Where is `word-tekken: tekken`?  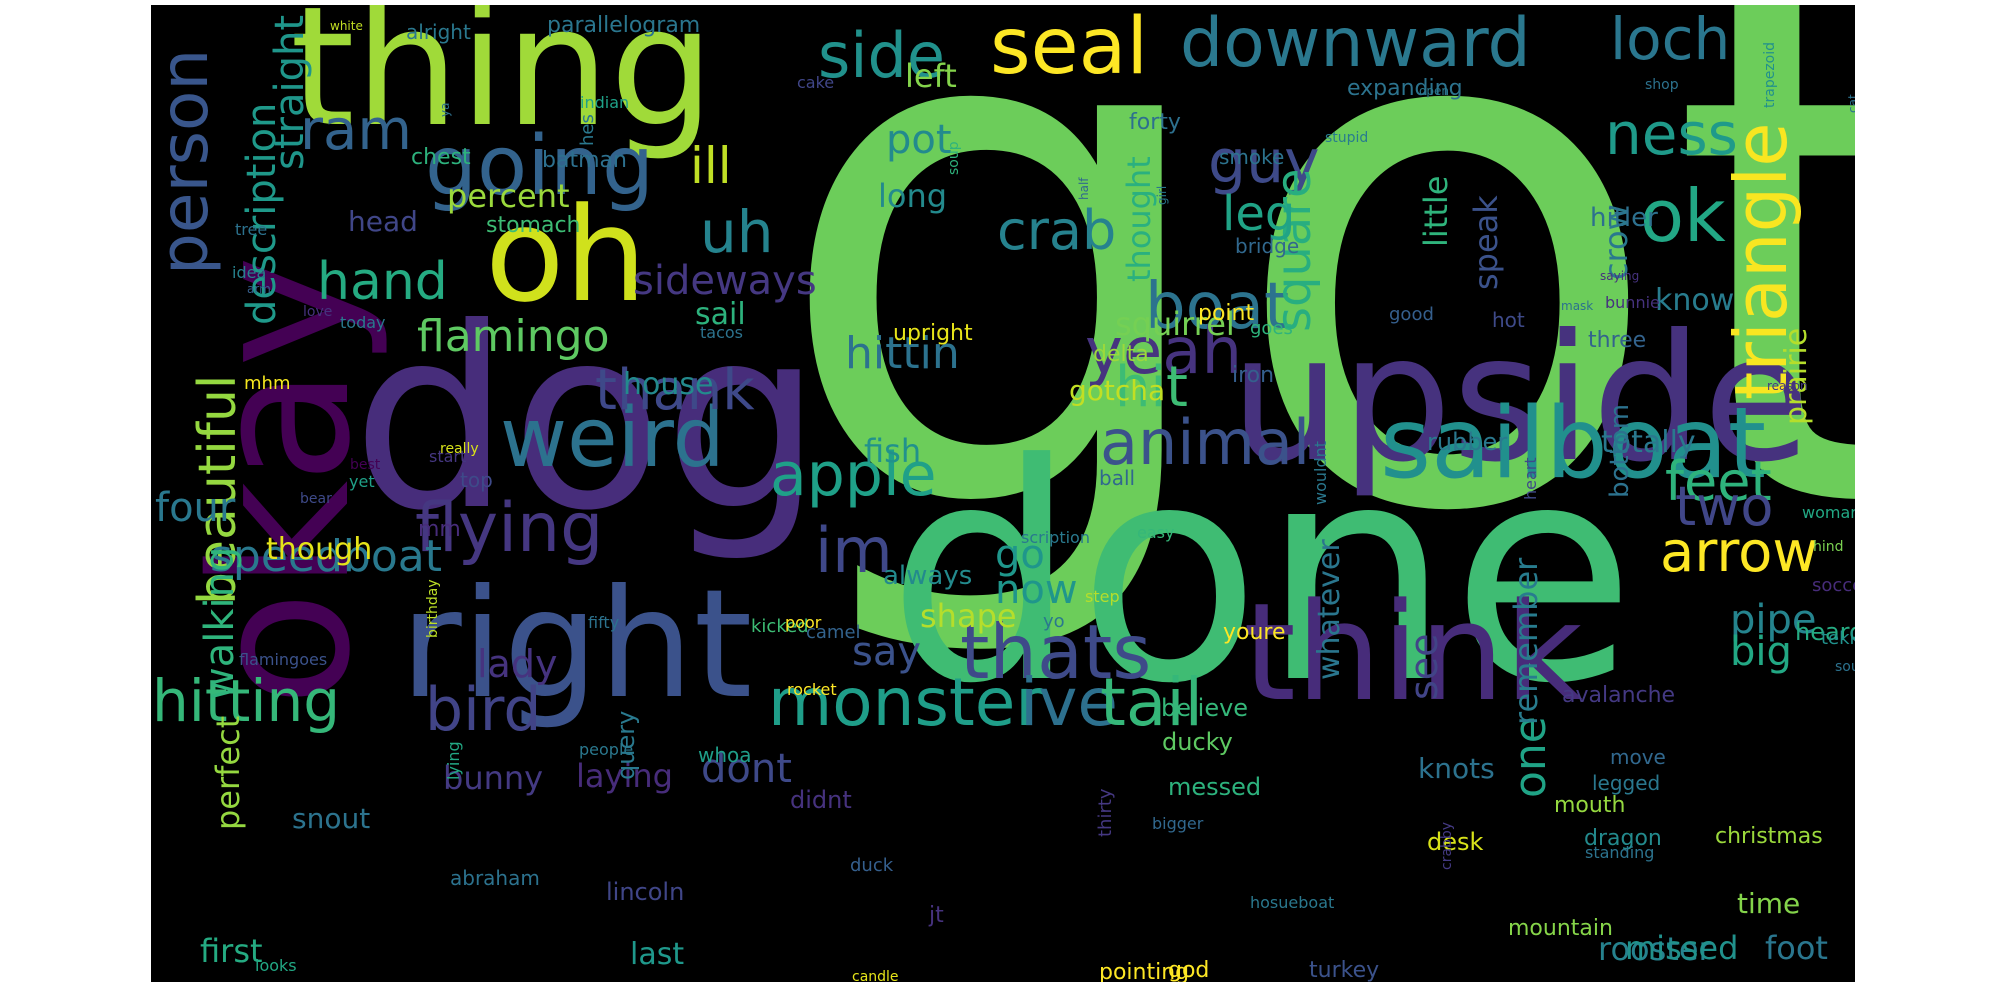
word-tekken: tekken is located at coordinates (1838, 638).